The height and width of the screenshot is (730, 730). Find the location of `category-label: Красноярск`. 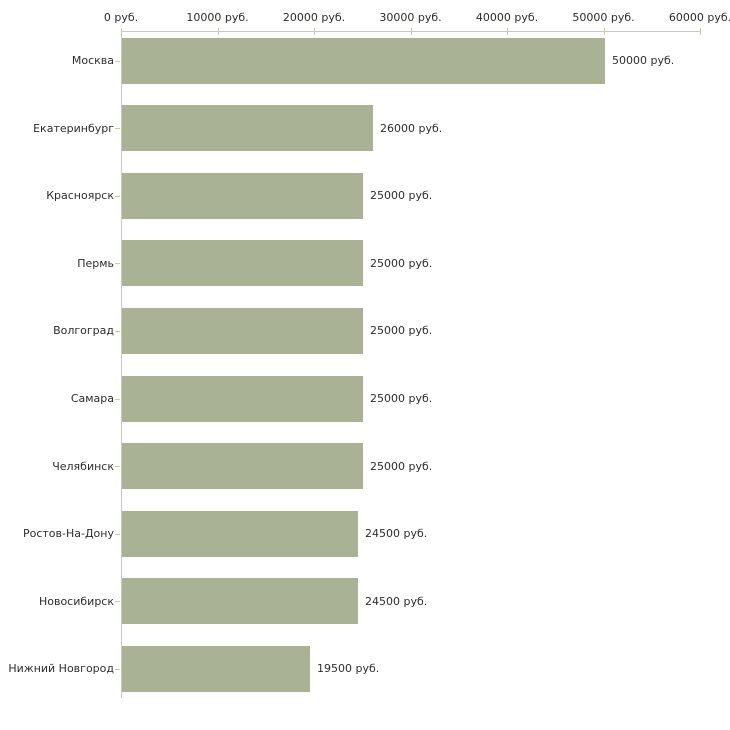

category-label: Красноярск is located at coordinates (80, 196).